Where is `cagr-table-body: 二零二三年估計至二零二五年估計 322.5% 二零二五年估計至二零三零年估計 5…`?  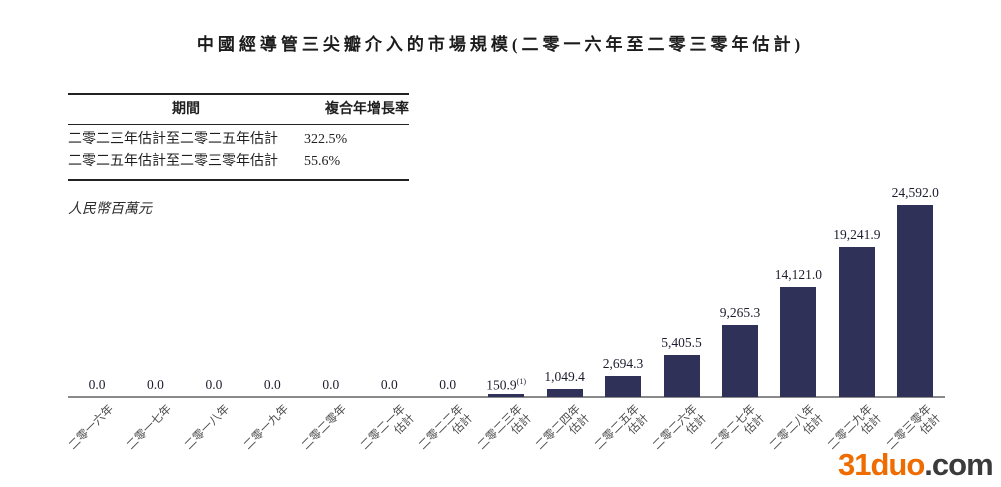
cagr-table-body: 二零二三年估計至二零二五年估計 322.5% 二零二五年估計至二零三零年估計 5… is located at coordinates (238, 152).